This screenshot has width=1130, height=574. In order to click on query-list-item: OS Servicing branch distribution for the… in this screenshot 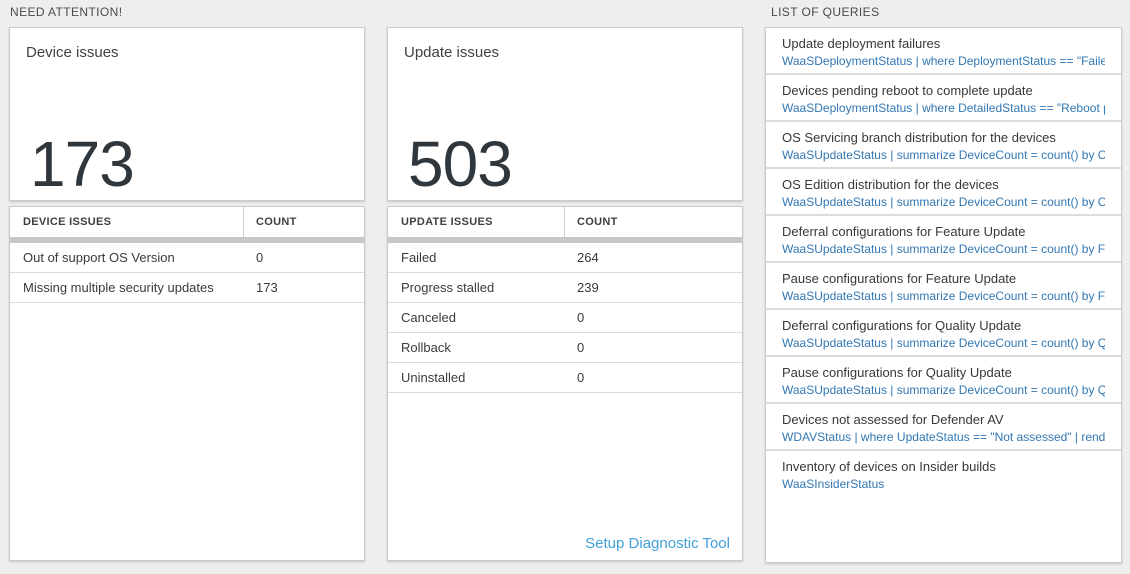, I will do `click(943, 145)`.